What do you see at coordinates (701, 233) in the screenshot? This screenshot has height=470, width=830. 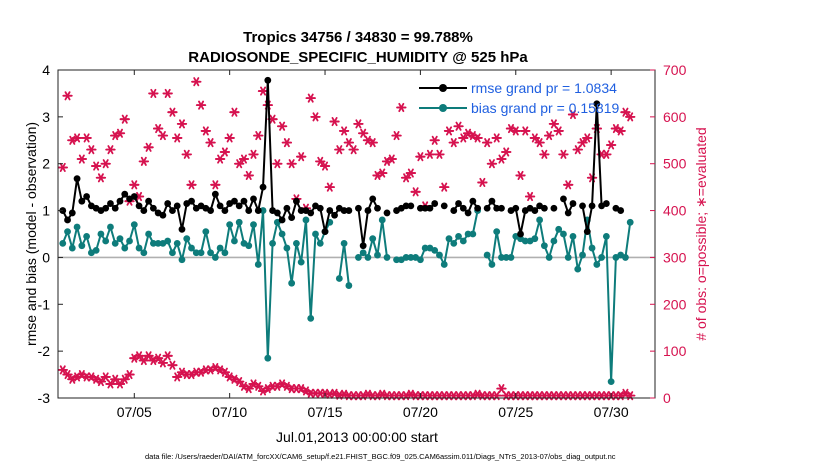 I see `y-axis-right-label: # of obs: o=possible; ∗=evaluated` at bounding box center [701, 233].